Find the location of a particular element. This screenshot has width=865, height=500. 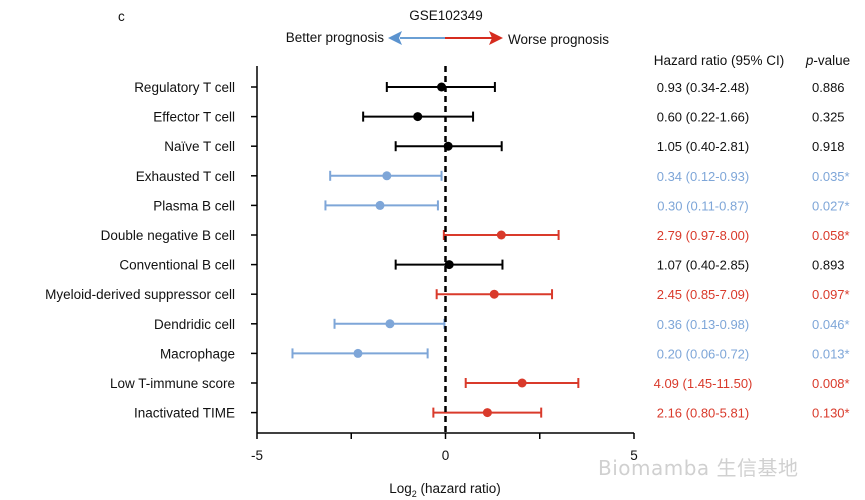

row-label: Conventional B cell is located at coordinates (177, 265).